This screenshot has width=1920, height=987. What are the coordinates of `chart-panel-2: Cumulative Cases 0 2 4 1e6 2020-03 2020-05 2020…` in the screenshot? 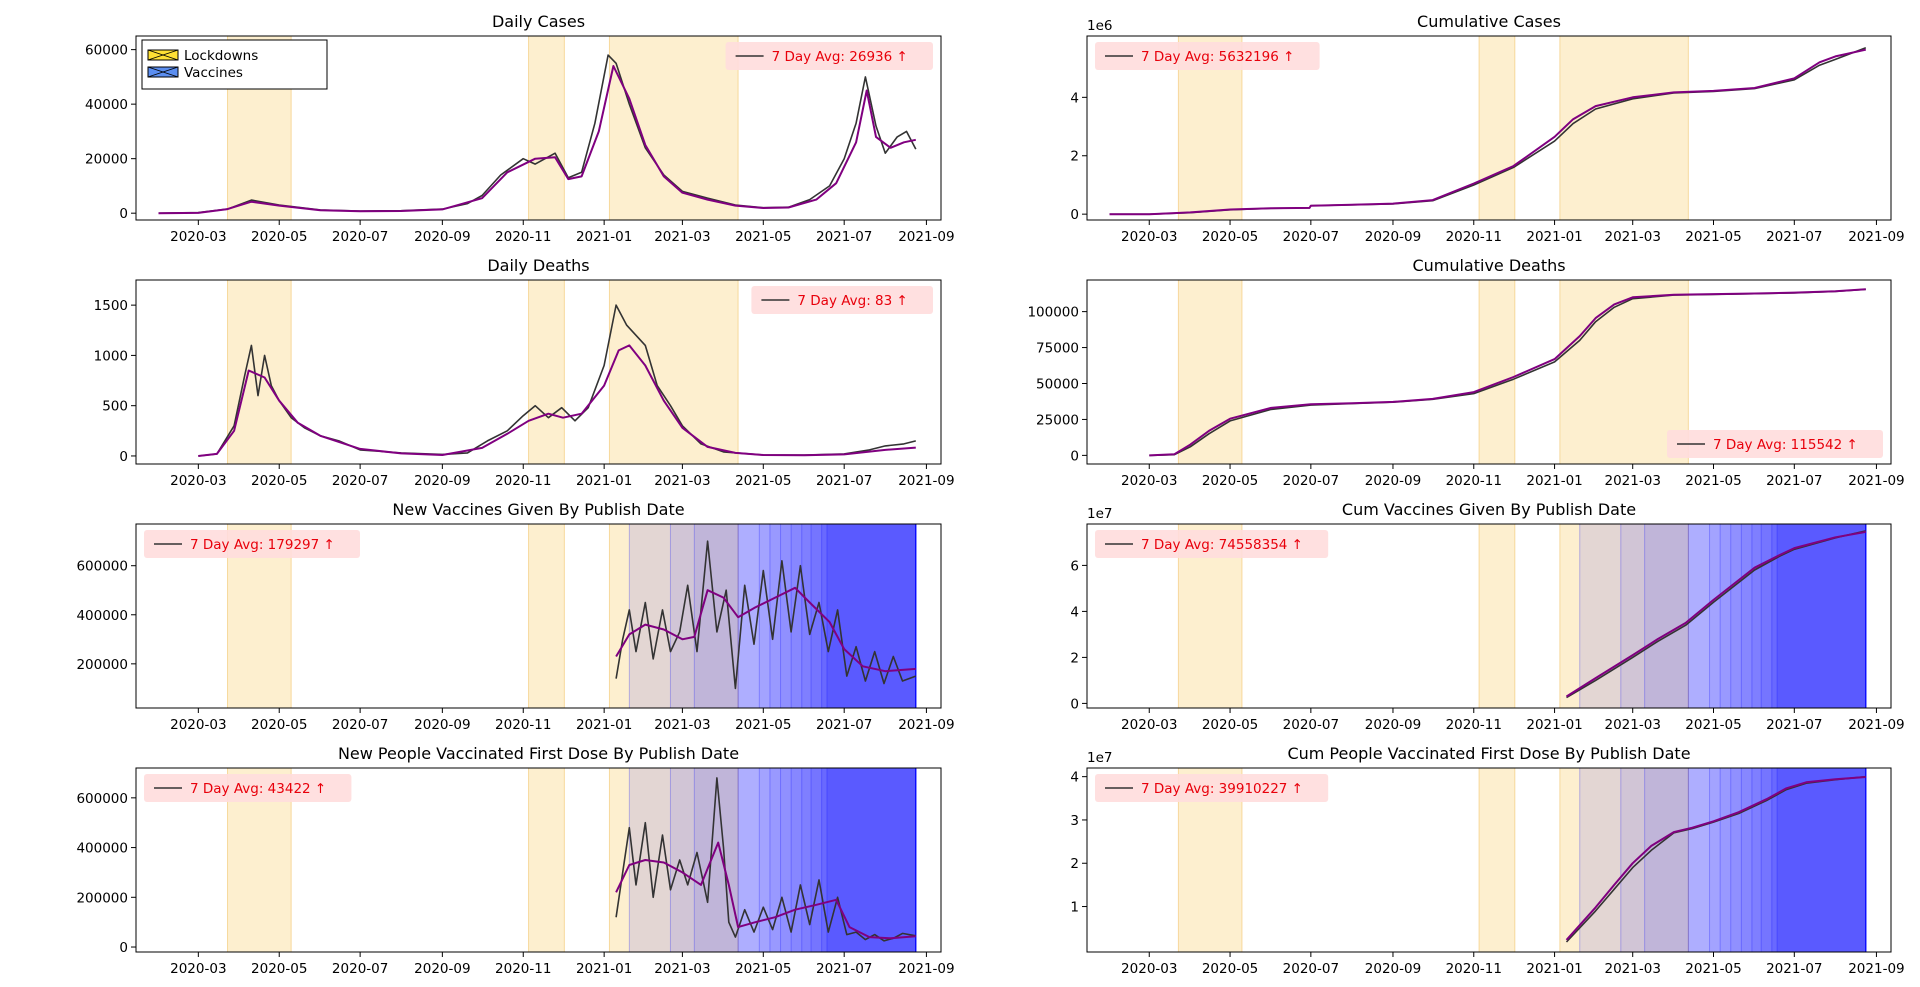 It's located at (1487, 128).